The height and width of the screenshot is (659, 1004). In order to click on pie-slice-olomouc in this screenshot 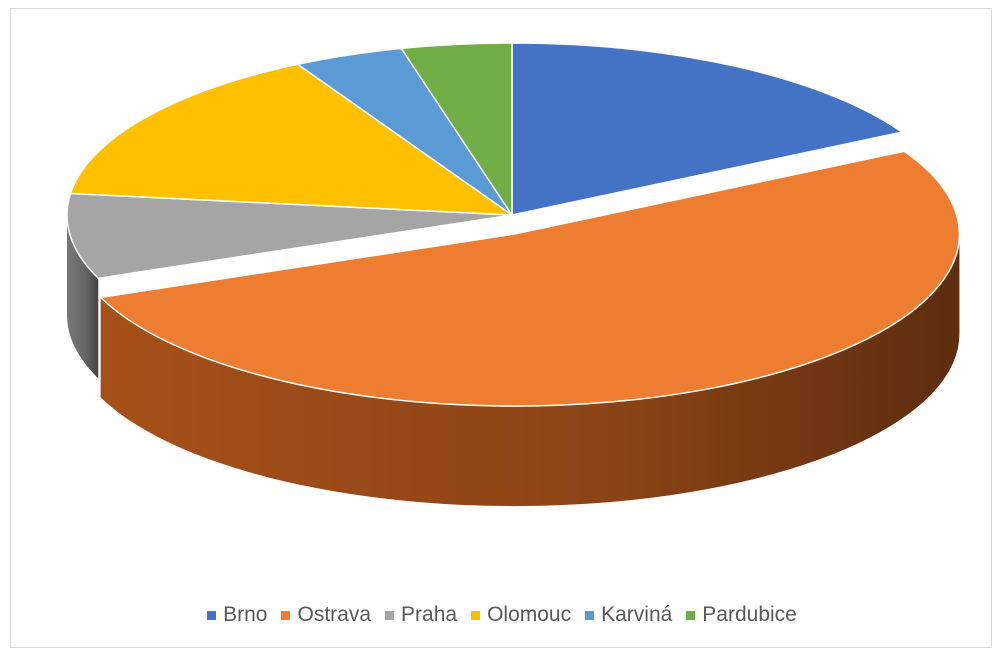, I will do `click(292, 139)`.